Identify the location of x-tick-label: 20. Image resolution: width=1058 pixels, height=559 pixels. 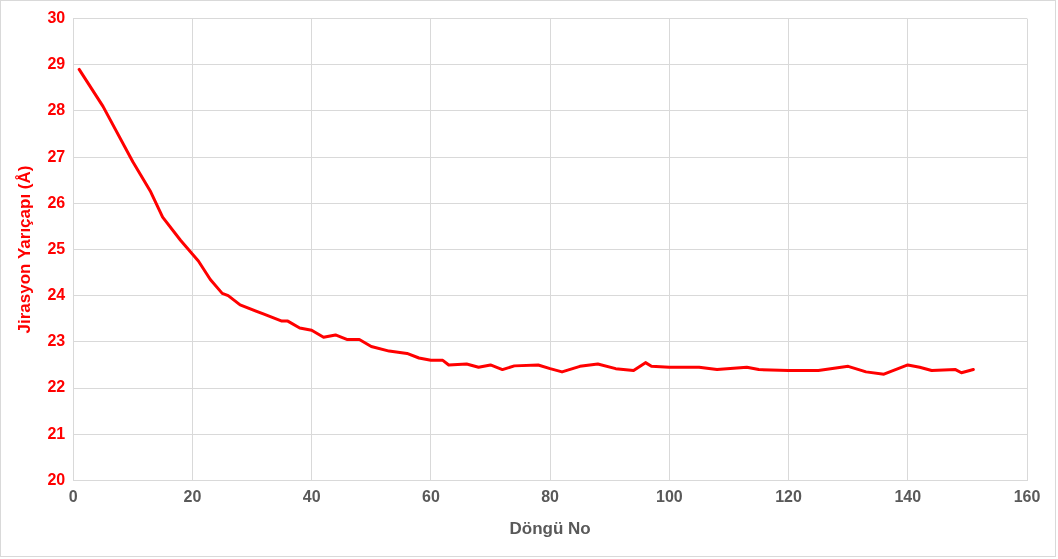
(192, 497).